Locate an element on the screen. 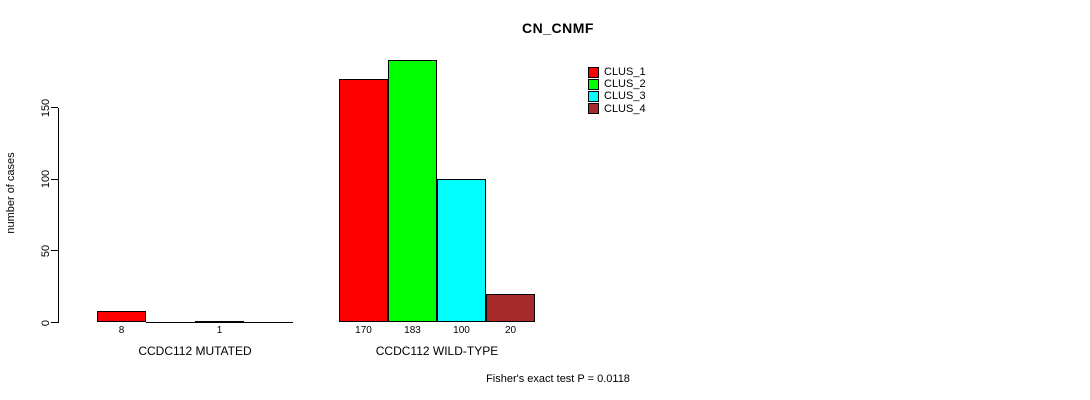  legend-label-CLUS_4: CLUS_4 is located at coordinates (625, 108).